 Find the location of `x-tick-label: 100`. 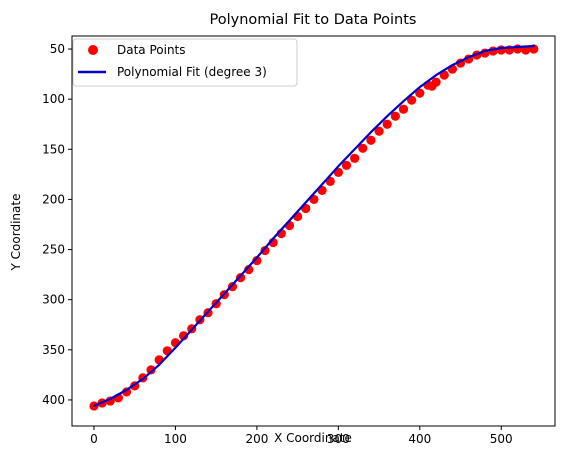

x-tick-label: 100 is located at coordinates (175, 439).